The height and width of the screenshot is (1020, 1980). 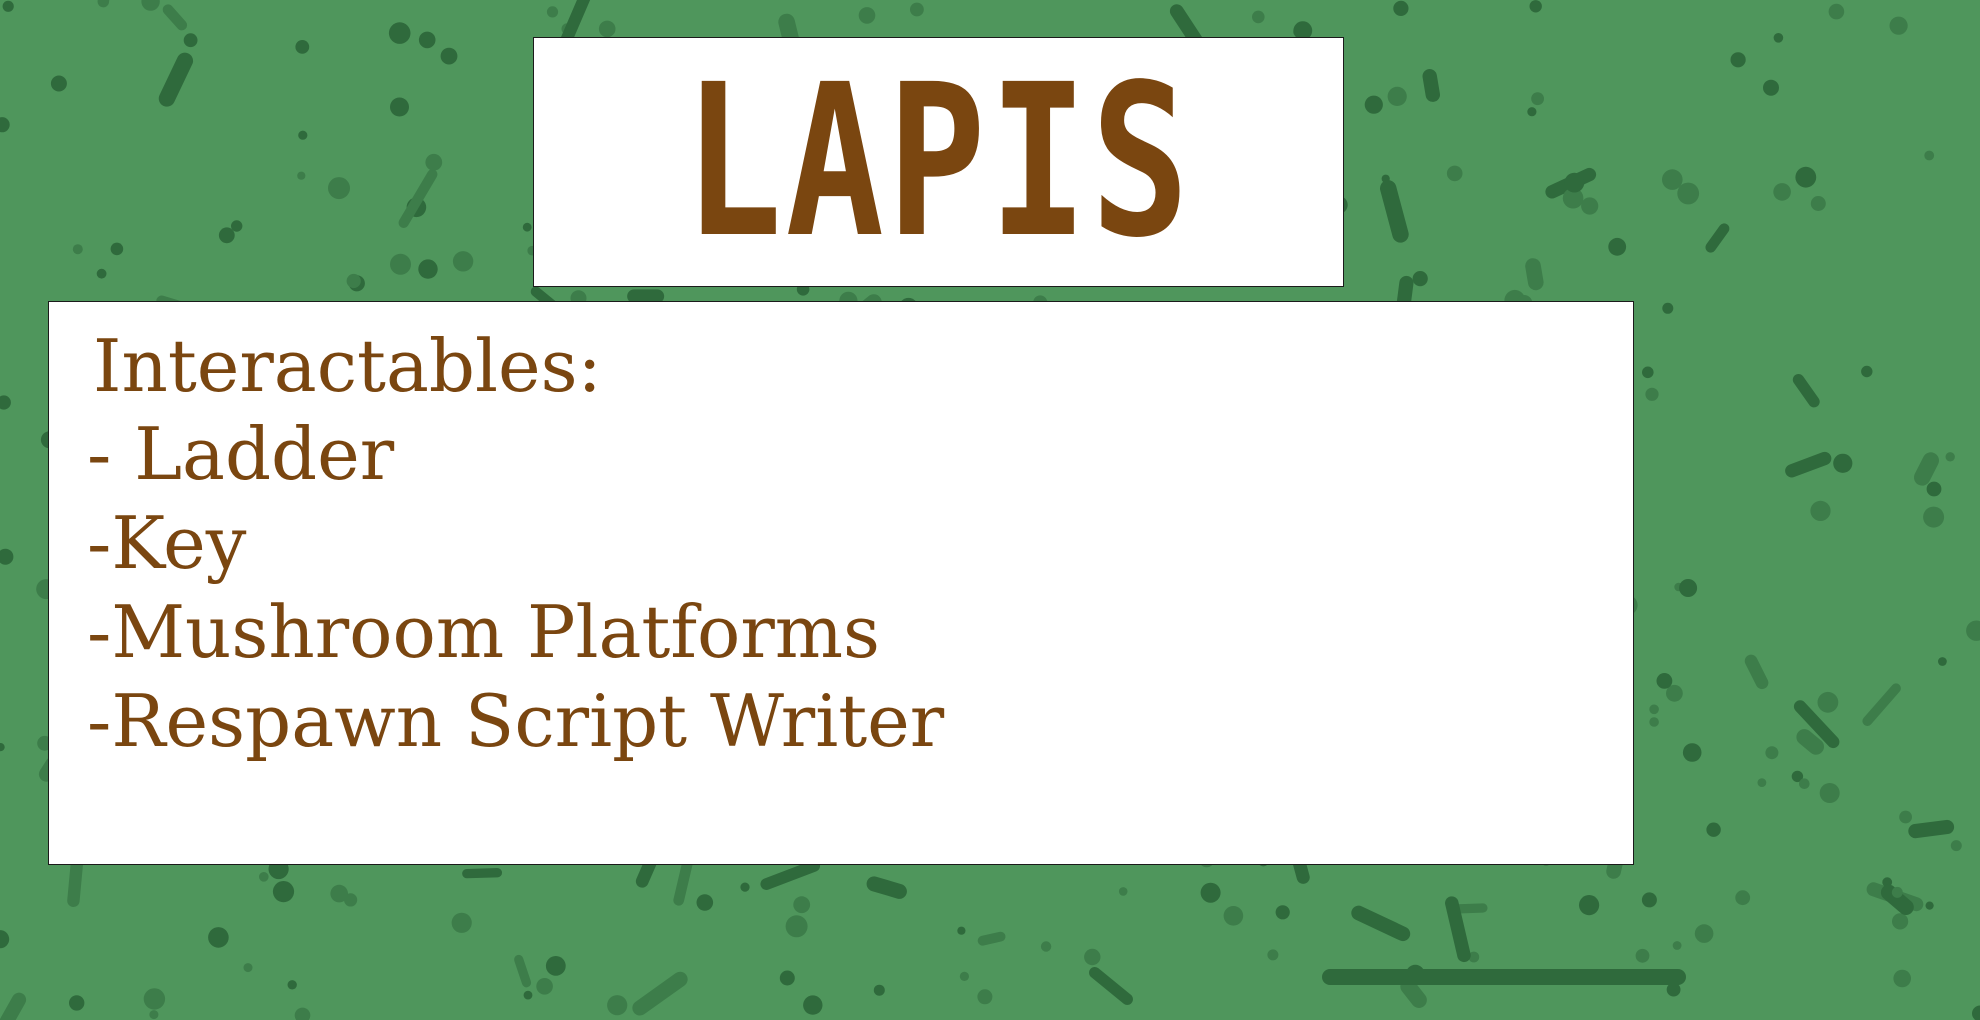 I want to click on list-item-respawn-script-writer: -Respawn Script Writer, so click(x=516, y=721).